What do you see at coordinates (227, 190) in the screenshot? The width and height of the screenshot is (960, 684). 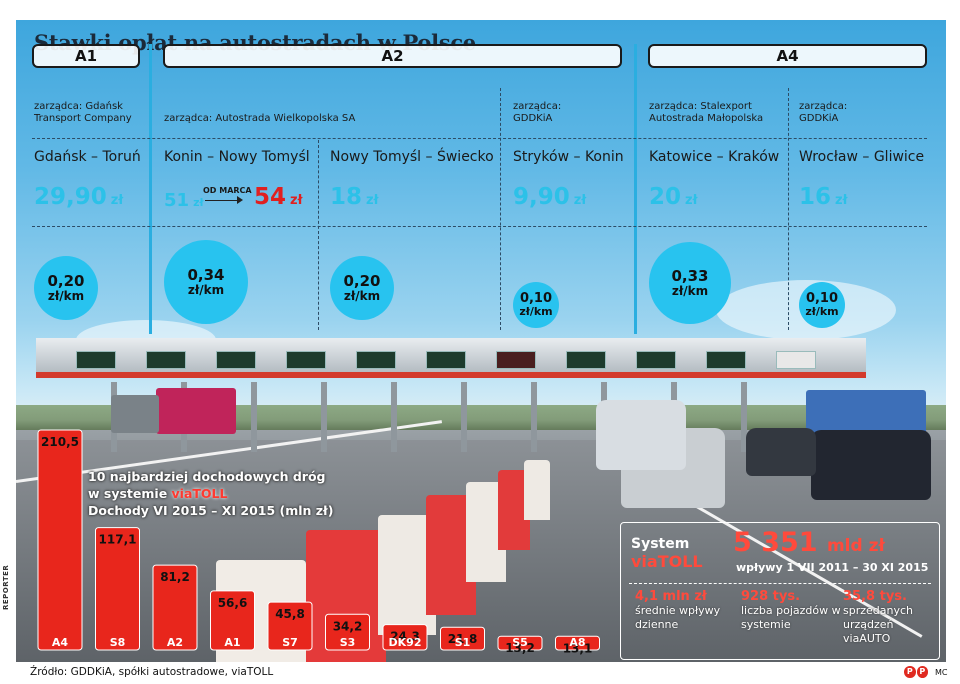 I see `price-change-label: OD MARCA` at bounding box center [227, 190].